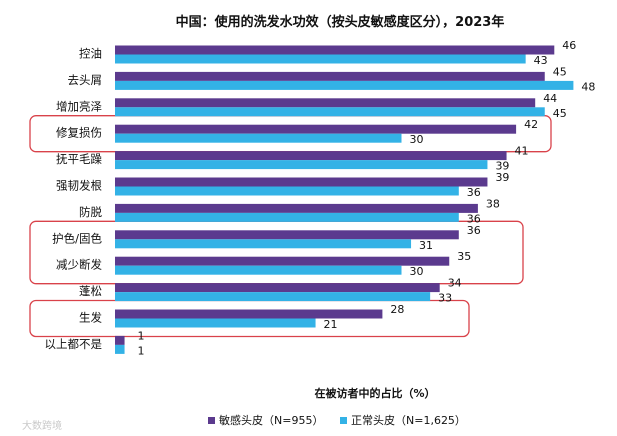 This screenshot has height=436, width=617. I want to click on category-label: 去头屑, so click(85, 80).